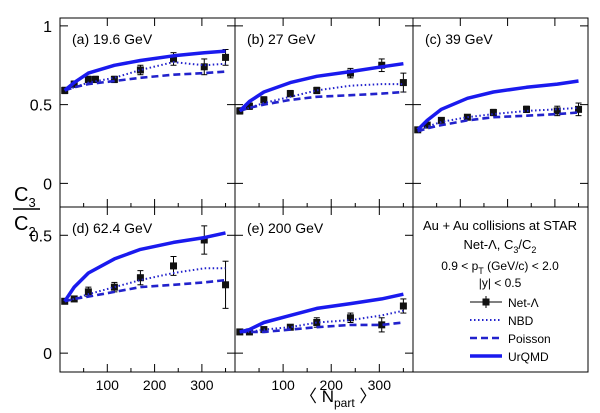 The height and width of the screenshot is (413, 600). I want to click on panel-5: 100 200 300 (e) 200 GeV, so click(324, 299).